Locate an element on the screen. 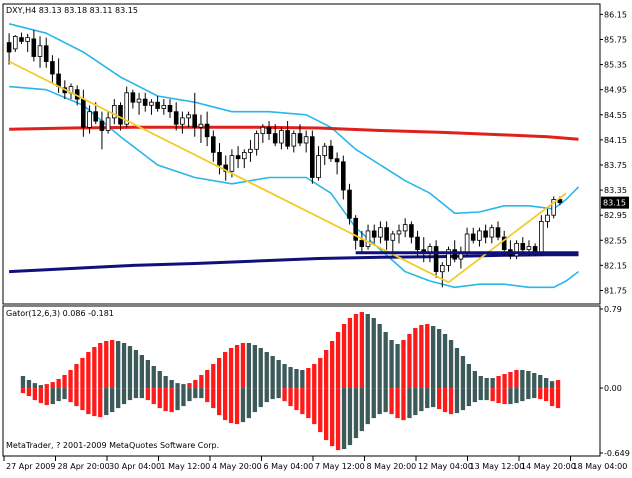 The width and height of the screenshot is (632, 478). current-price-box is located at coordinates (615, 202).